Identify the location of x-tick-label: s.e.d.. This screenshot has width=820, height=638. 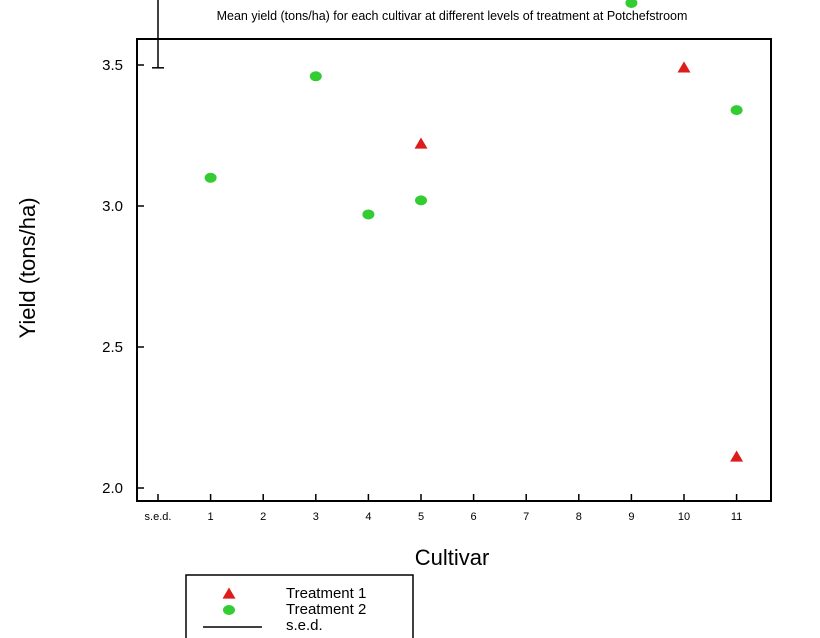
(158, 517).